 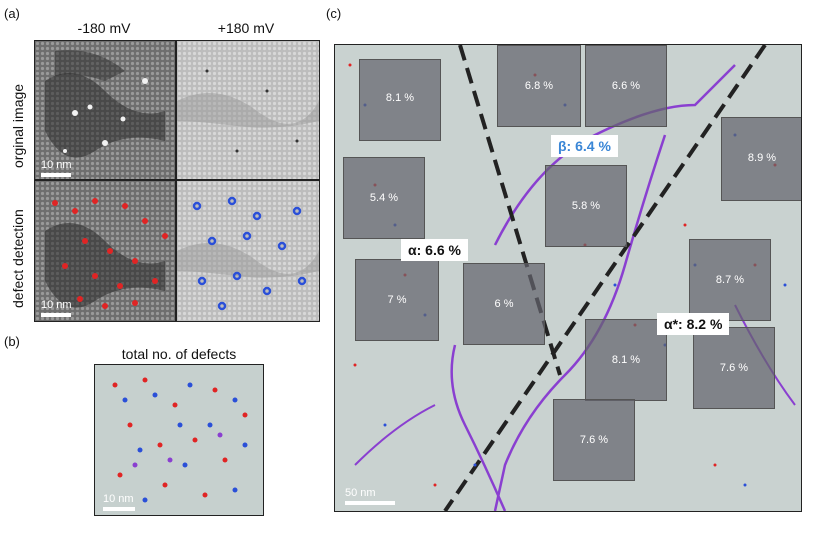 I want to click on callout-alpha: α: 6.6 %, so click(x=434, y=250).